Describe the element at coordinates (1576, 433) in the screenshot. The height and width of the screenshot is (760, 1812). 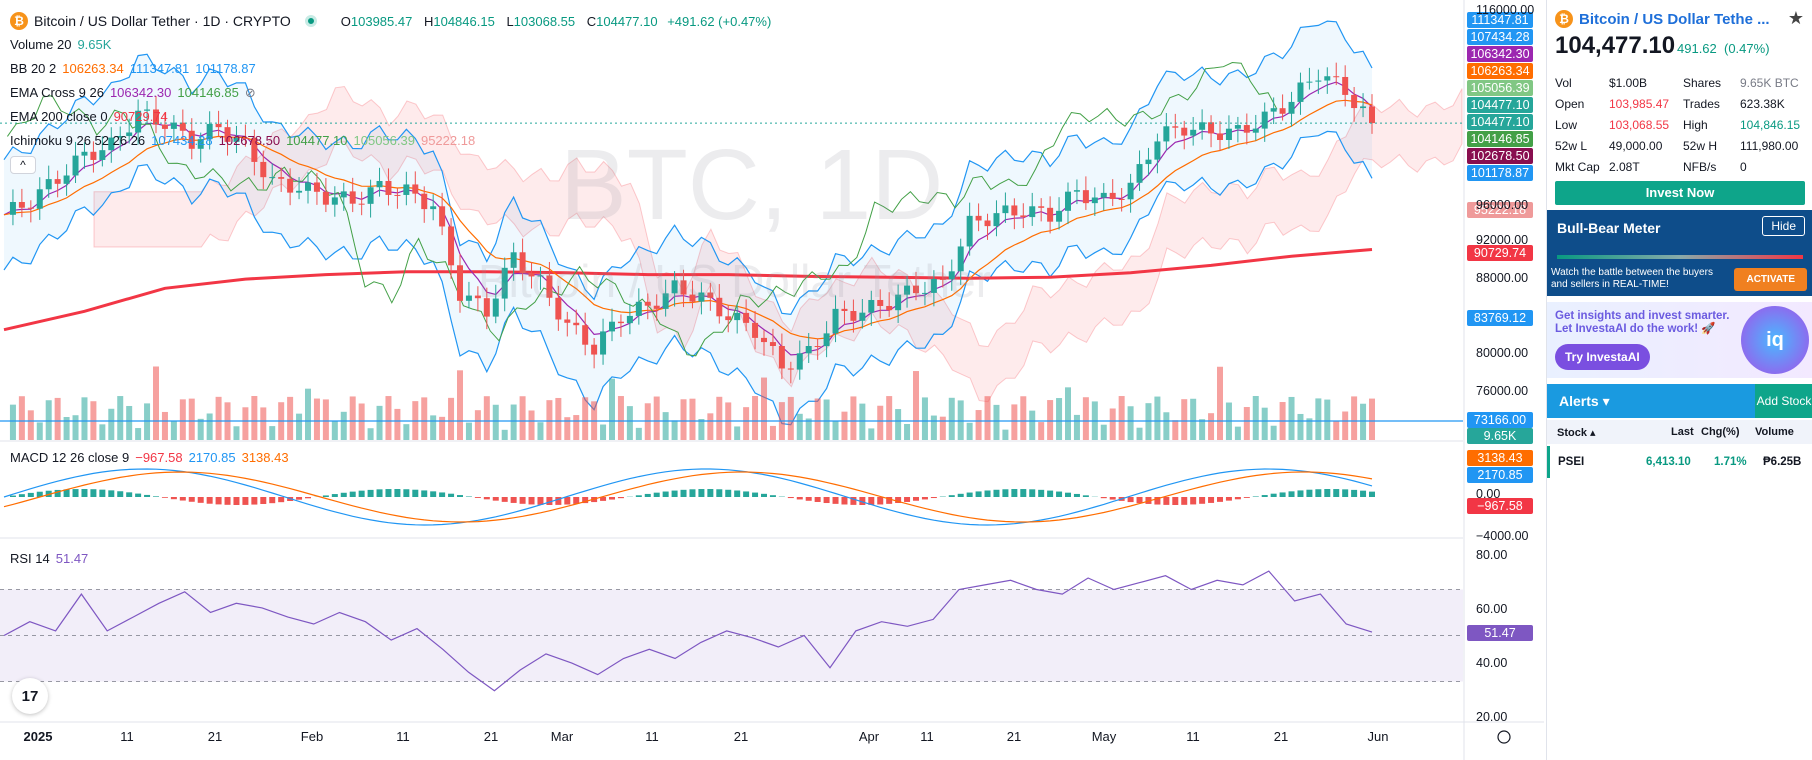
I see `col-stock: Stock ▴` at that location.